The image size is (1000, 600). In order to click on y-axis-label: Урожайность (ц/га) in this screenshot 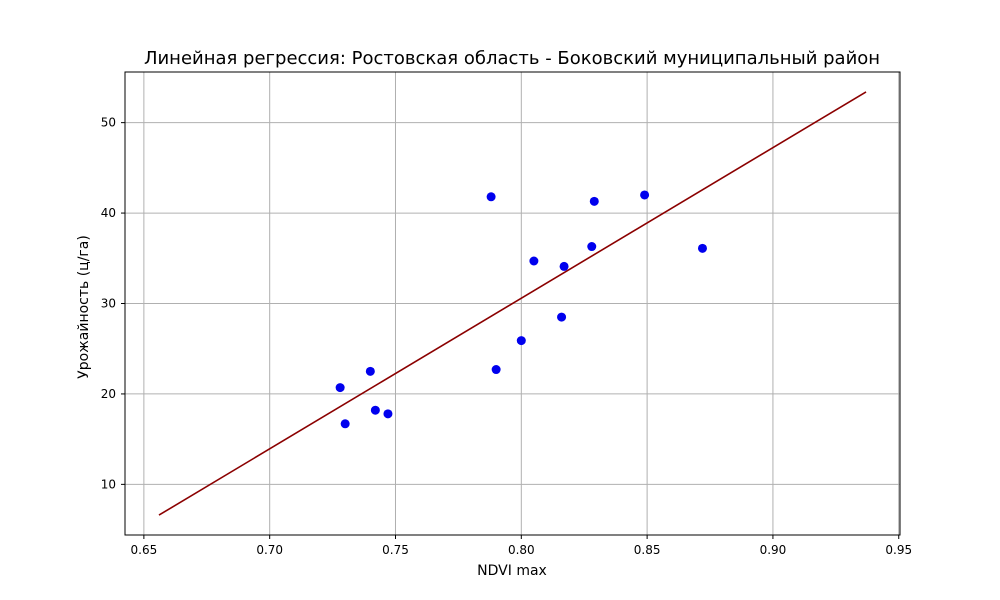, I will do `click(84, 307)`.